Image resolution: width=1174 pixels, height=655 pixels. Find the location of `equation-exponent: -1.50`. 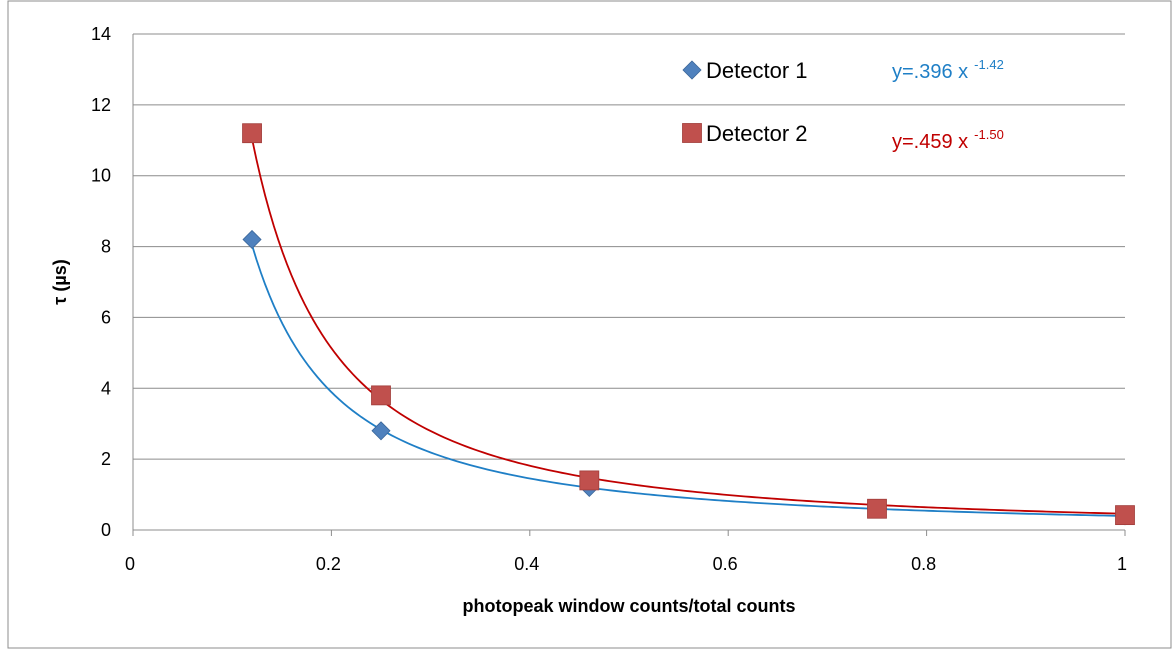

equation-exponent: -1.50 is located at coordinates (989, 134).